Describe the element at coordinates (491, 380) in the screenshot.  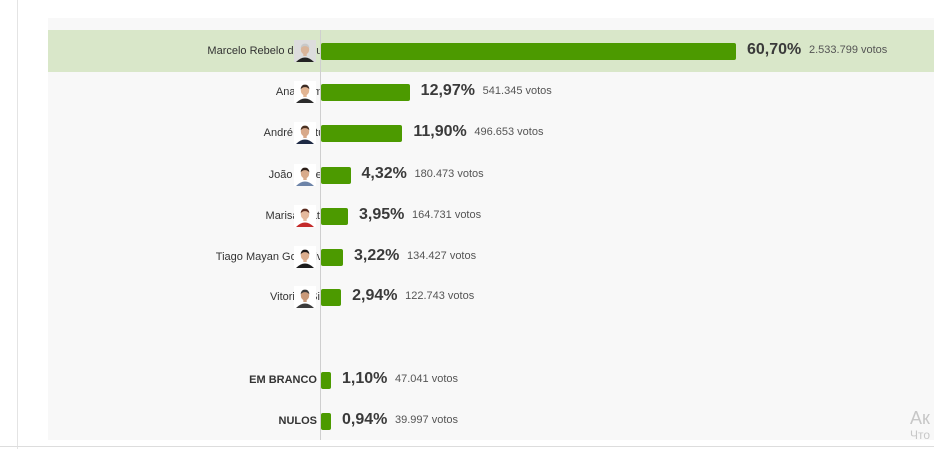
I see `summary-row: EM BRANCO 1,10% 47.041 votos` at that location.